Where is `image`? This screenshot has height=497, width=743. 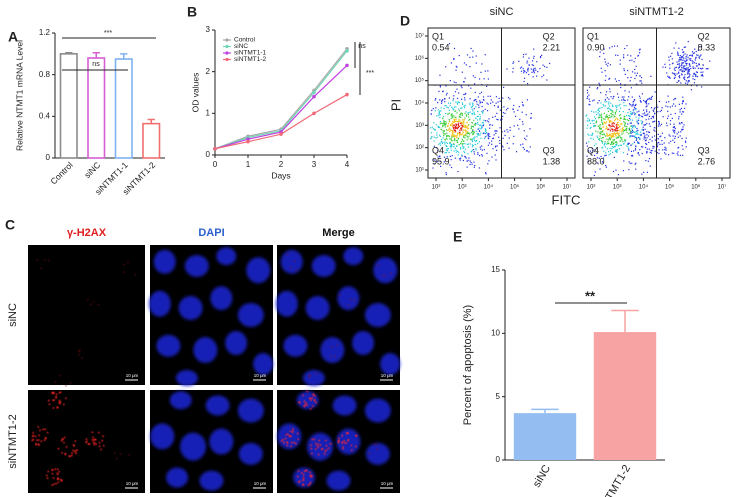
image is located at coordinates (80, 439).